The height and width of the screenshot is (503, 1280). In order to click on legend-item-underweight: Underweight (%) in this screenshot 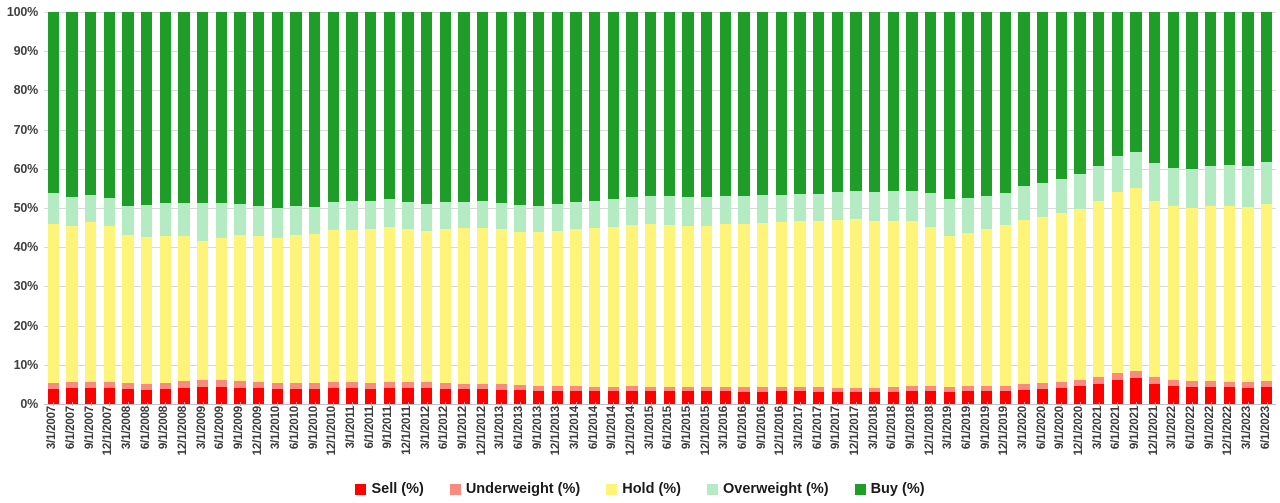, I will do `click(514, 489)`.